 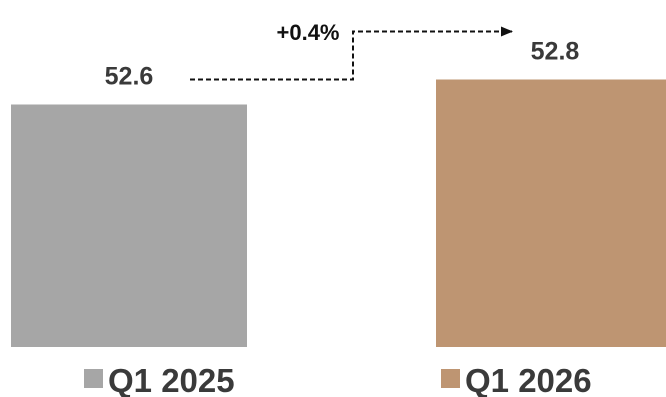 What do you see at coordinates (450, 378) in the screenshot?
I see `legend-swatch-q1-2026` at bounding box center [450, 378].